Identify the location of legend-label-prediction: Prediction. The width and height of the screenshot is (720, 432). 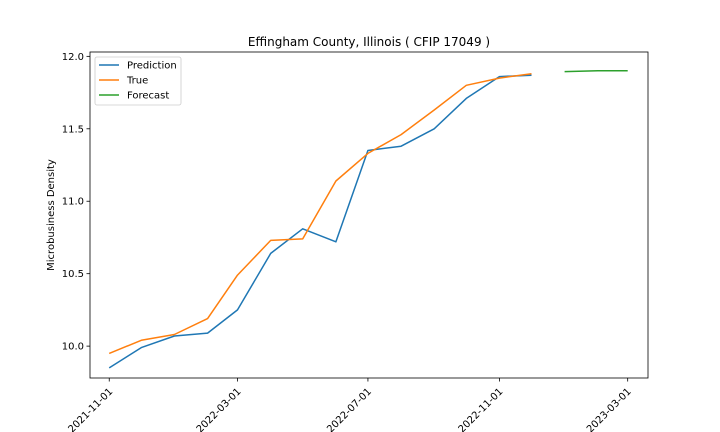
(152, 66).